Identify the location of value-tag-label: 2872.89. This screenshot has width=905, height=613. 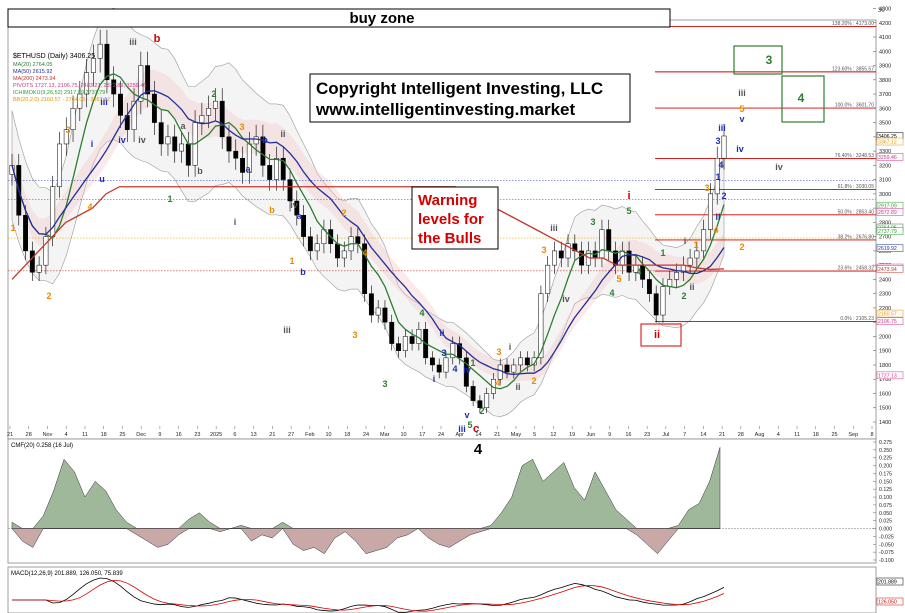
(887, 213).